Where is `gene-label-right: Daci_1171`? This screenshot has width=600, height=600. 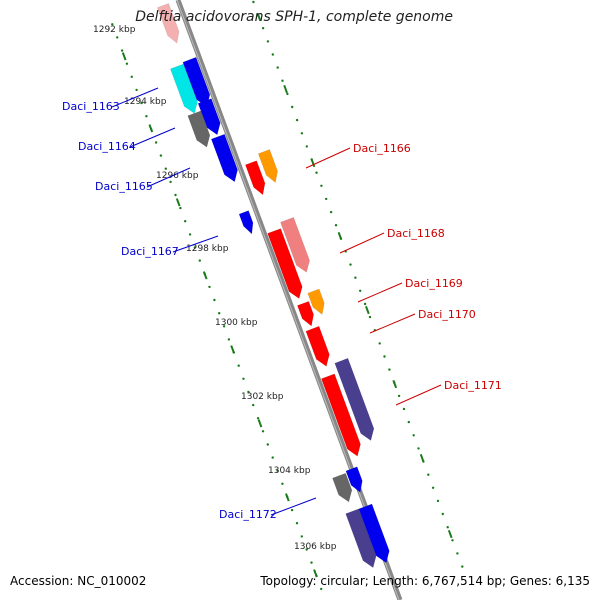
gene-label-right: Daci_1171 is located at coordinates (473, 385).